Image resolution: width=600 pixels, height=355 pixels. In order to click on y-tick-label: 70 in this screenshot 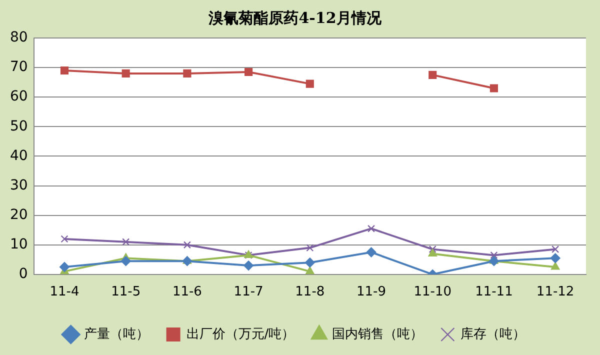, I will do `click(19, 67)`.